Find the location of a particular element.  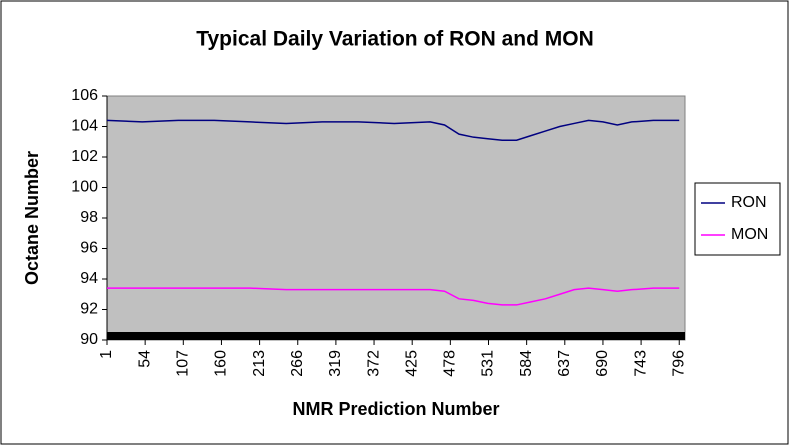

y-tick-label: 100 is located at coordinates (84, 187).